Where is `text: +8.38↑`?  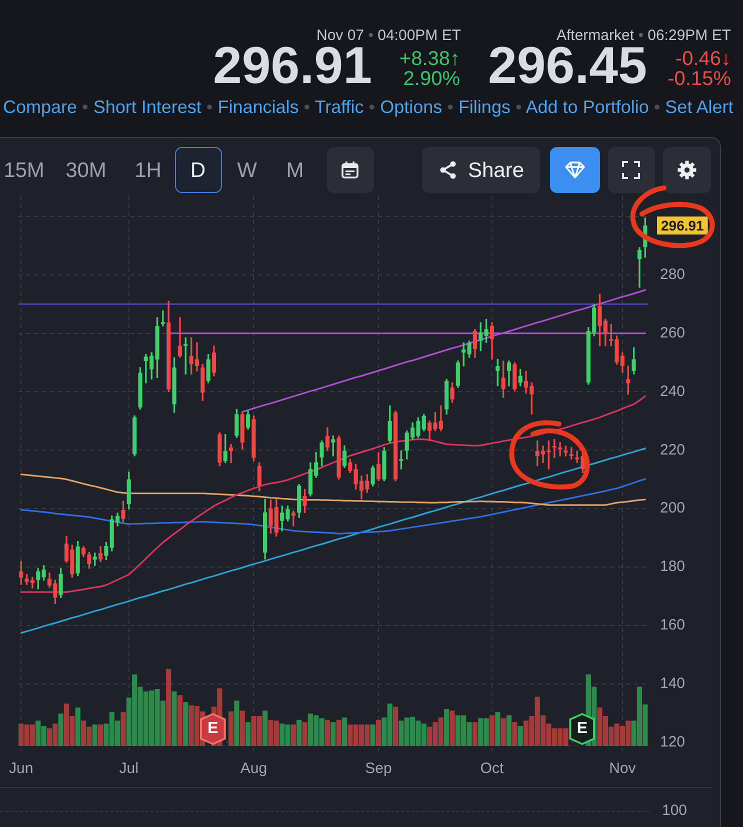 text: +8.38↑ is located at coordinates (429, 59).